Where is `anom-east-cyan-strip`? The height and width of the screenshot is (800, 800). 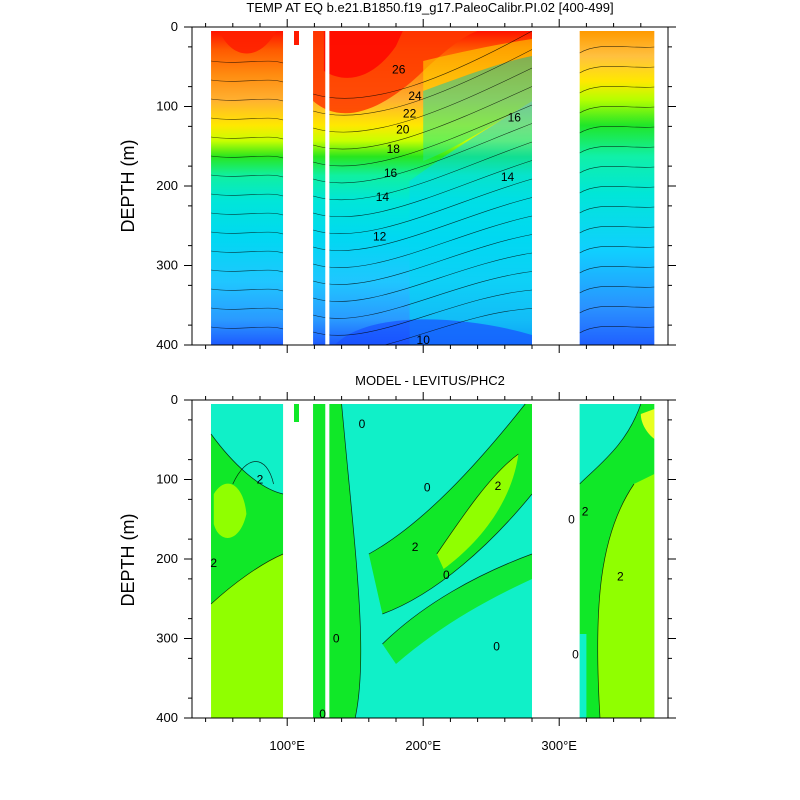
anom-east-cyan-strip is located at coordinates (583, 676).